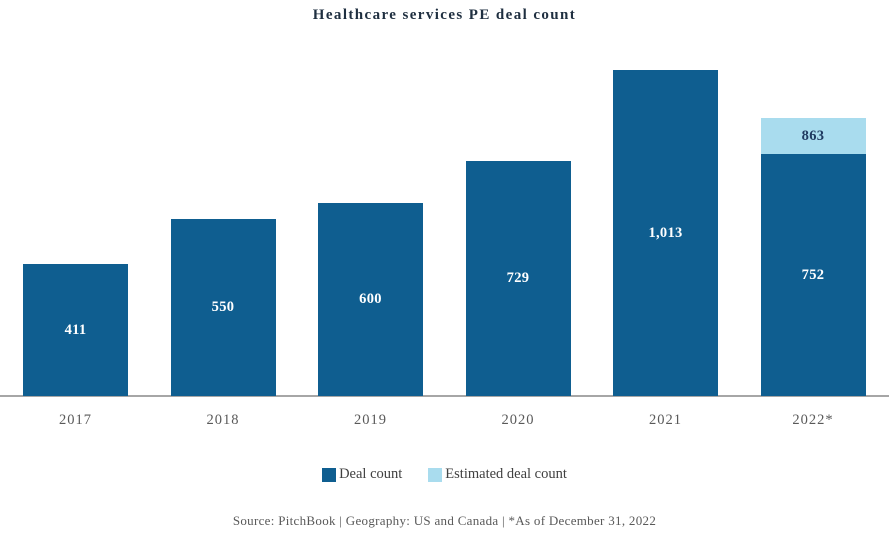  I want to click on legend-item-deal-count: Deal count, so click(362, 474).